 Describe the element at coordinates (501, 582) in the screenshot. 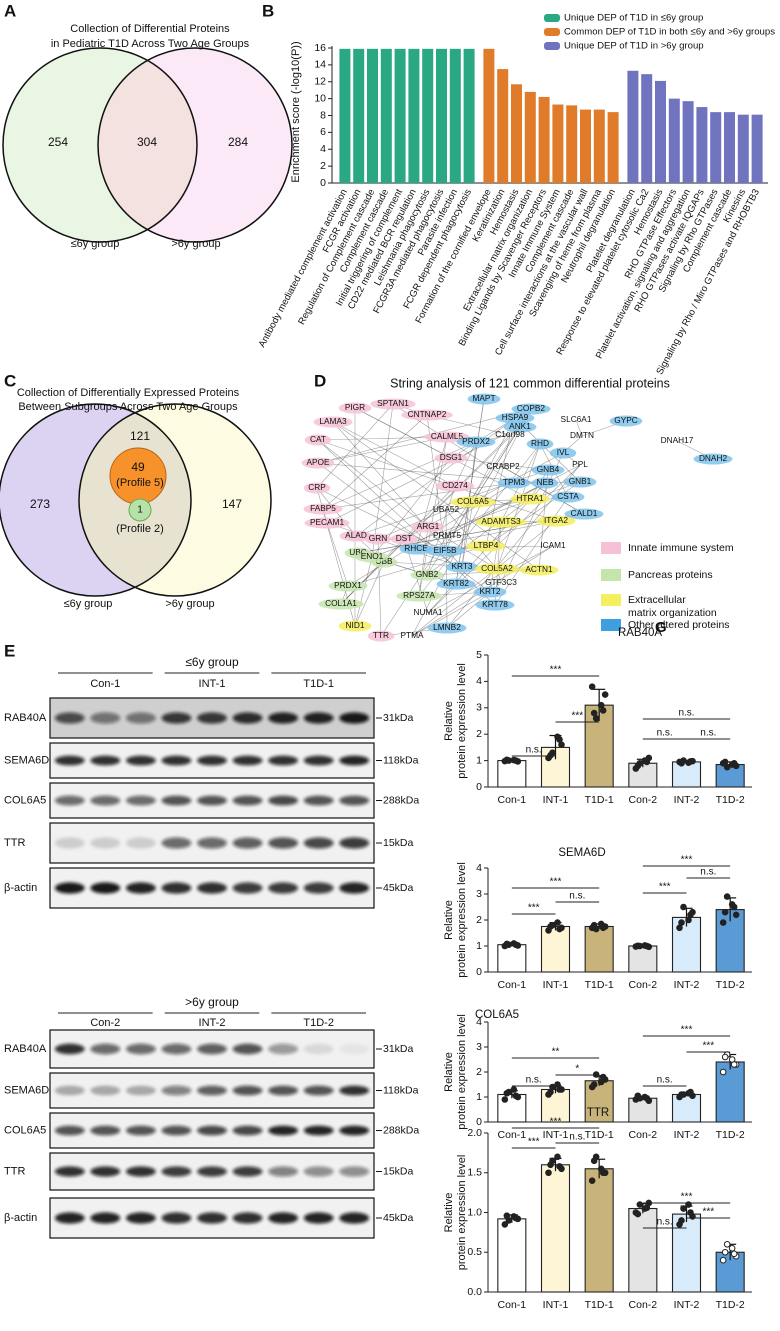

I see `network-node-label: GTF3C3` at that location.